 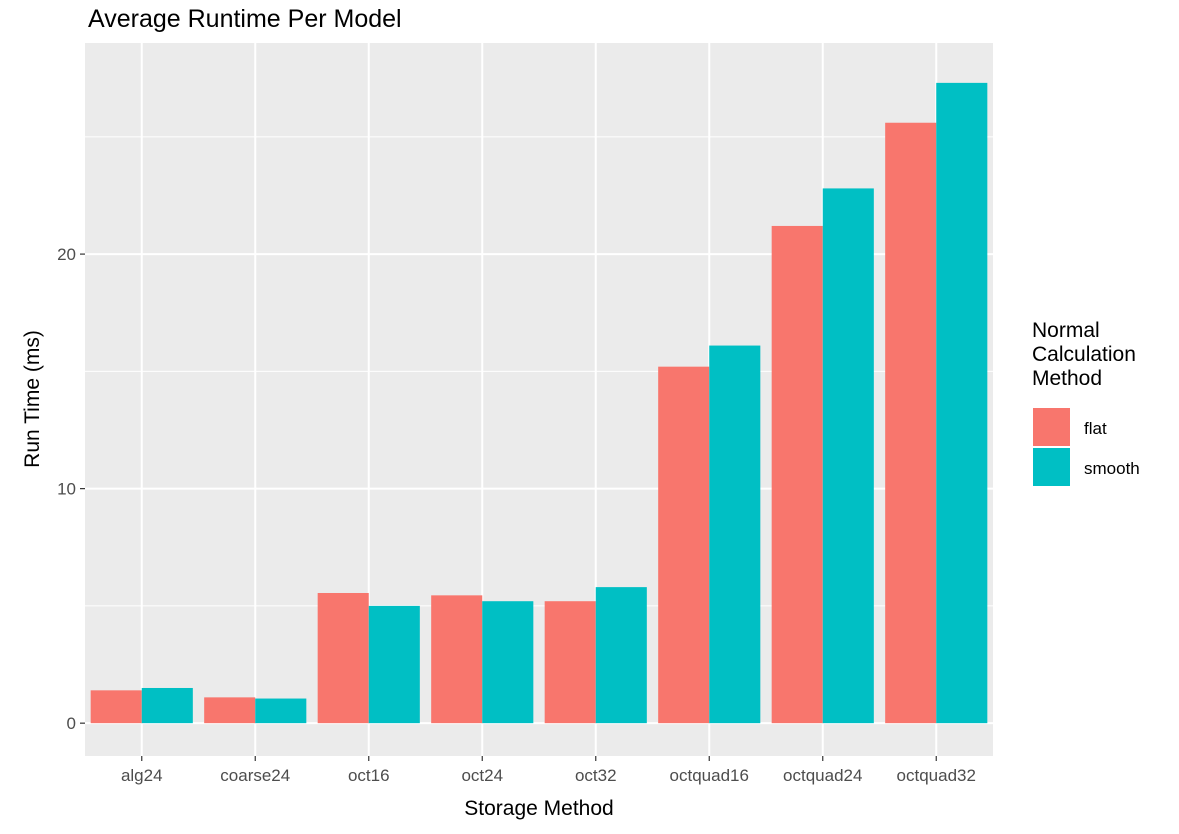 I want to click on x-tick-label-coarse24: coarse24, so click(x=255, y=775).